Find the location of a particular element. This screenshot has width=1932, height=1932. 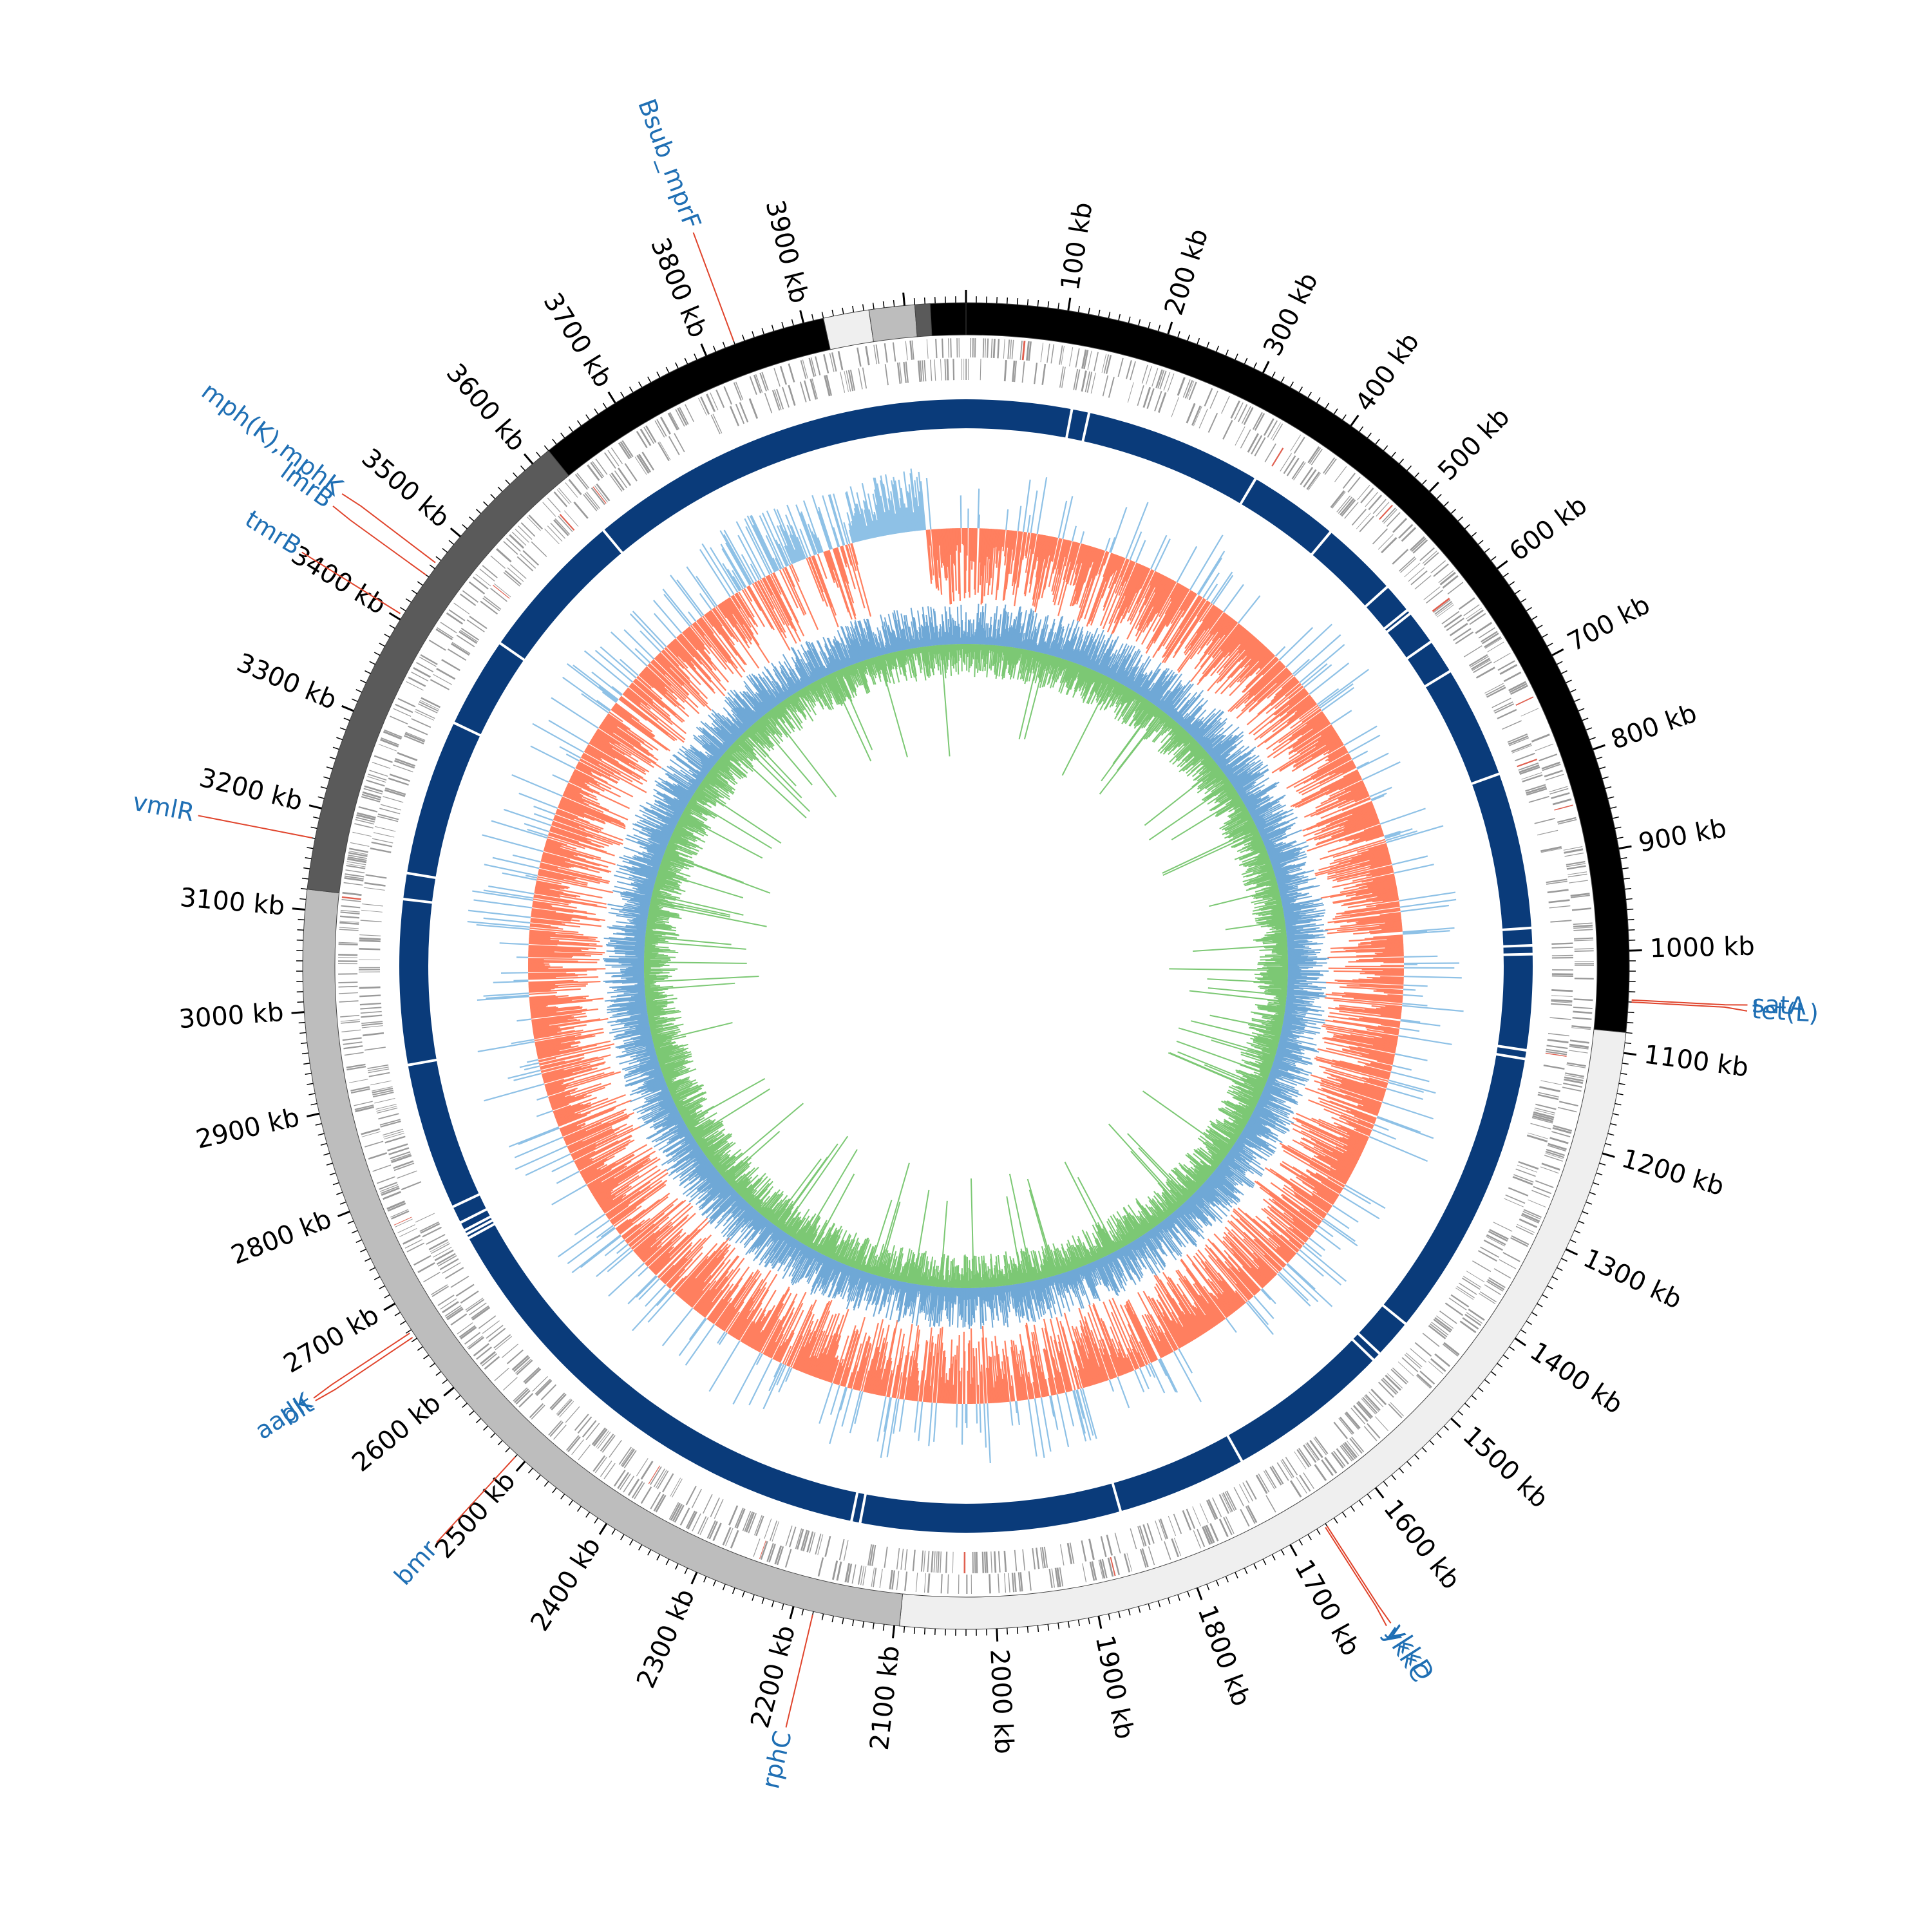

tick-label: 900 kb is located at coordinates (1682, 836).